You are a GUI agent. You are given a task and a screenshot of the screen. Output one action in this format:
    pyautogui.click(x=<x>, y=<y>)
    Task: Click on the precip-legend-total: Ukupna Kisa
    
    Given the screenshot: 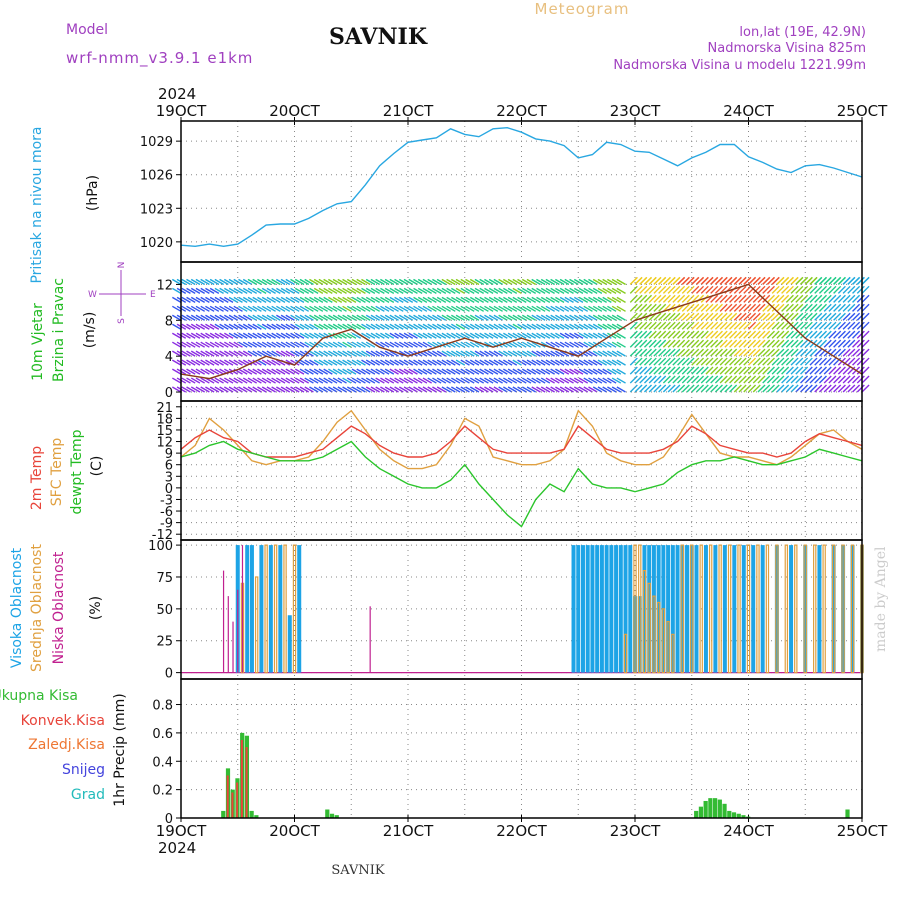 What is the action you would take?
    pyautogui.click(x=39, y=696)
    